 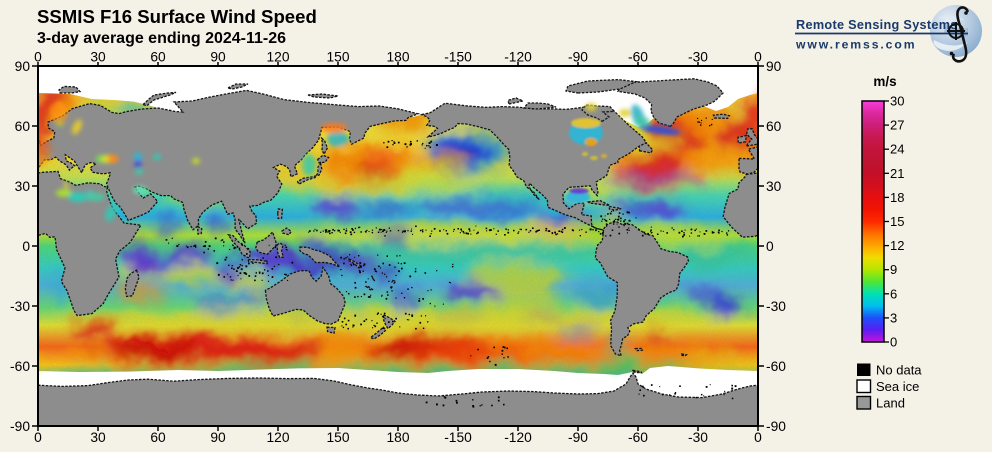 I want to click on svg-text: 21, so click(x=897, y=173).